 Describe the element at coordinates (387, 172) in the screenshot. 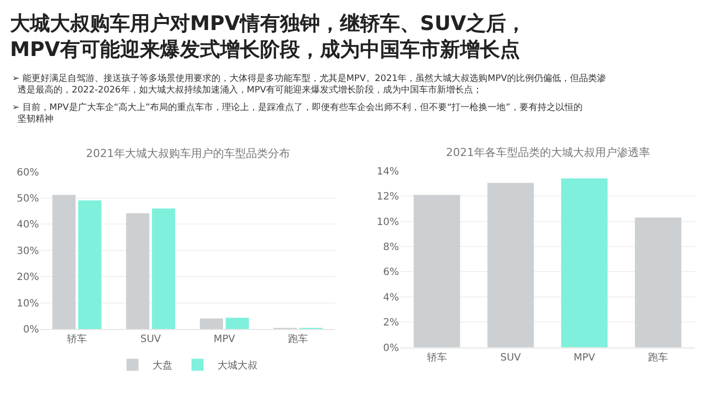

I see `y-tick-label: 14%` at that location.